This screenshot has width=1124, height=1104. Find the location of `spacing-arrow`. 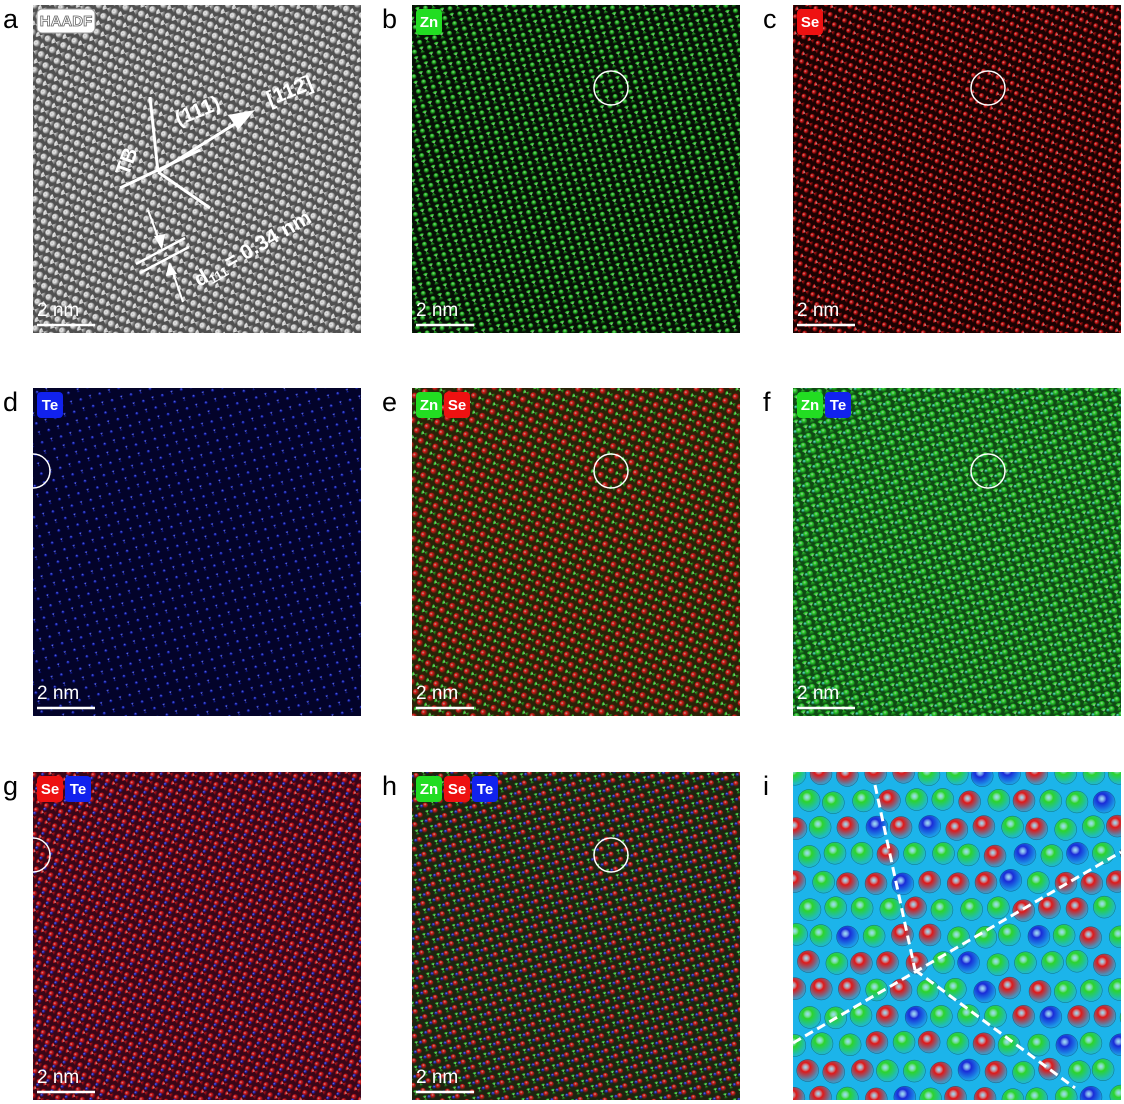

spacing-arrow is located at coordinates (177, 286).